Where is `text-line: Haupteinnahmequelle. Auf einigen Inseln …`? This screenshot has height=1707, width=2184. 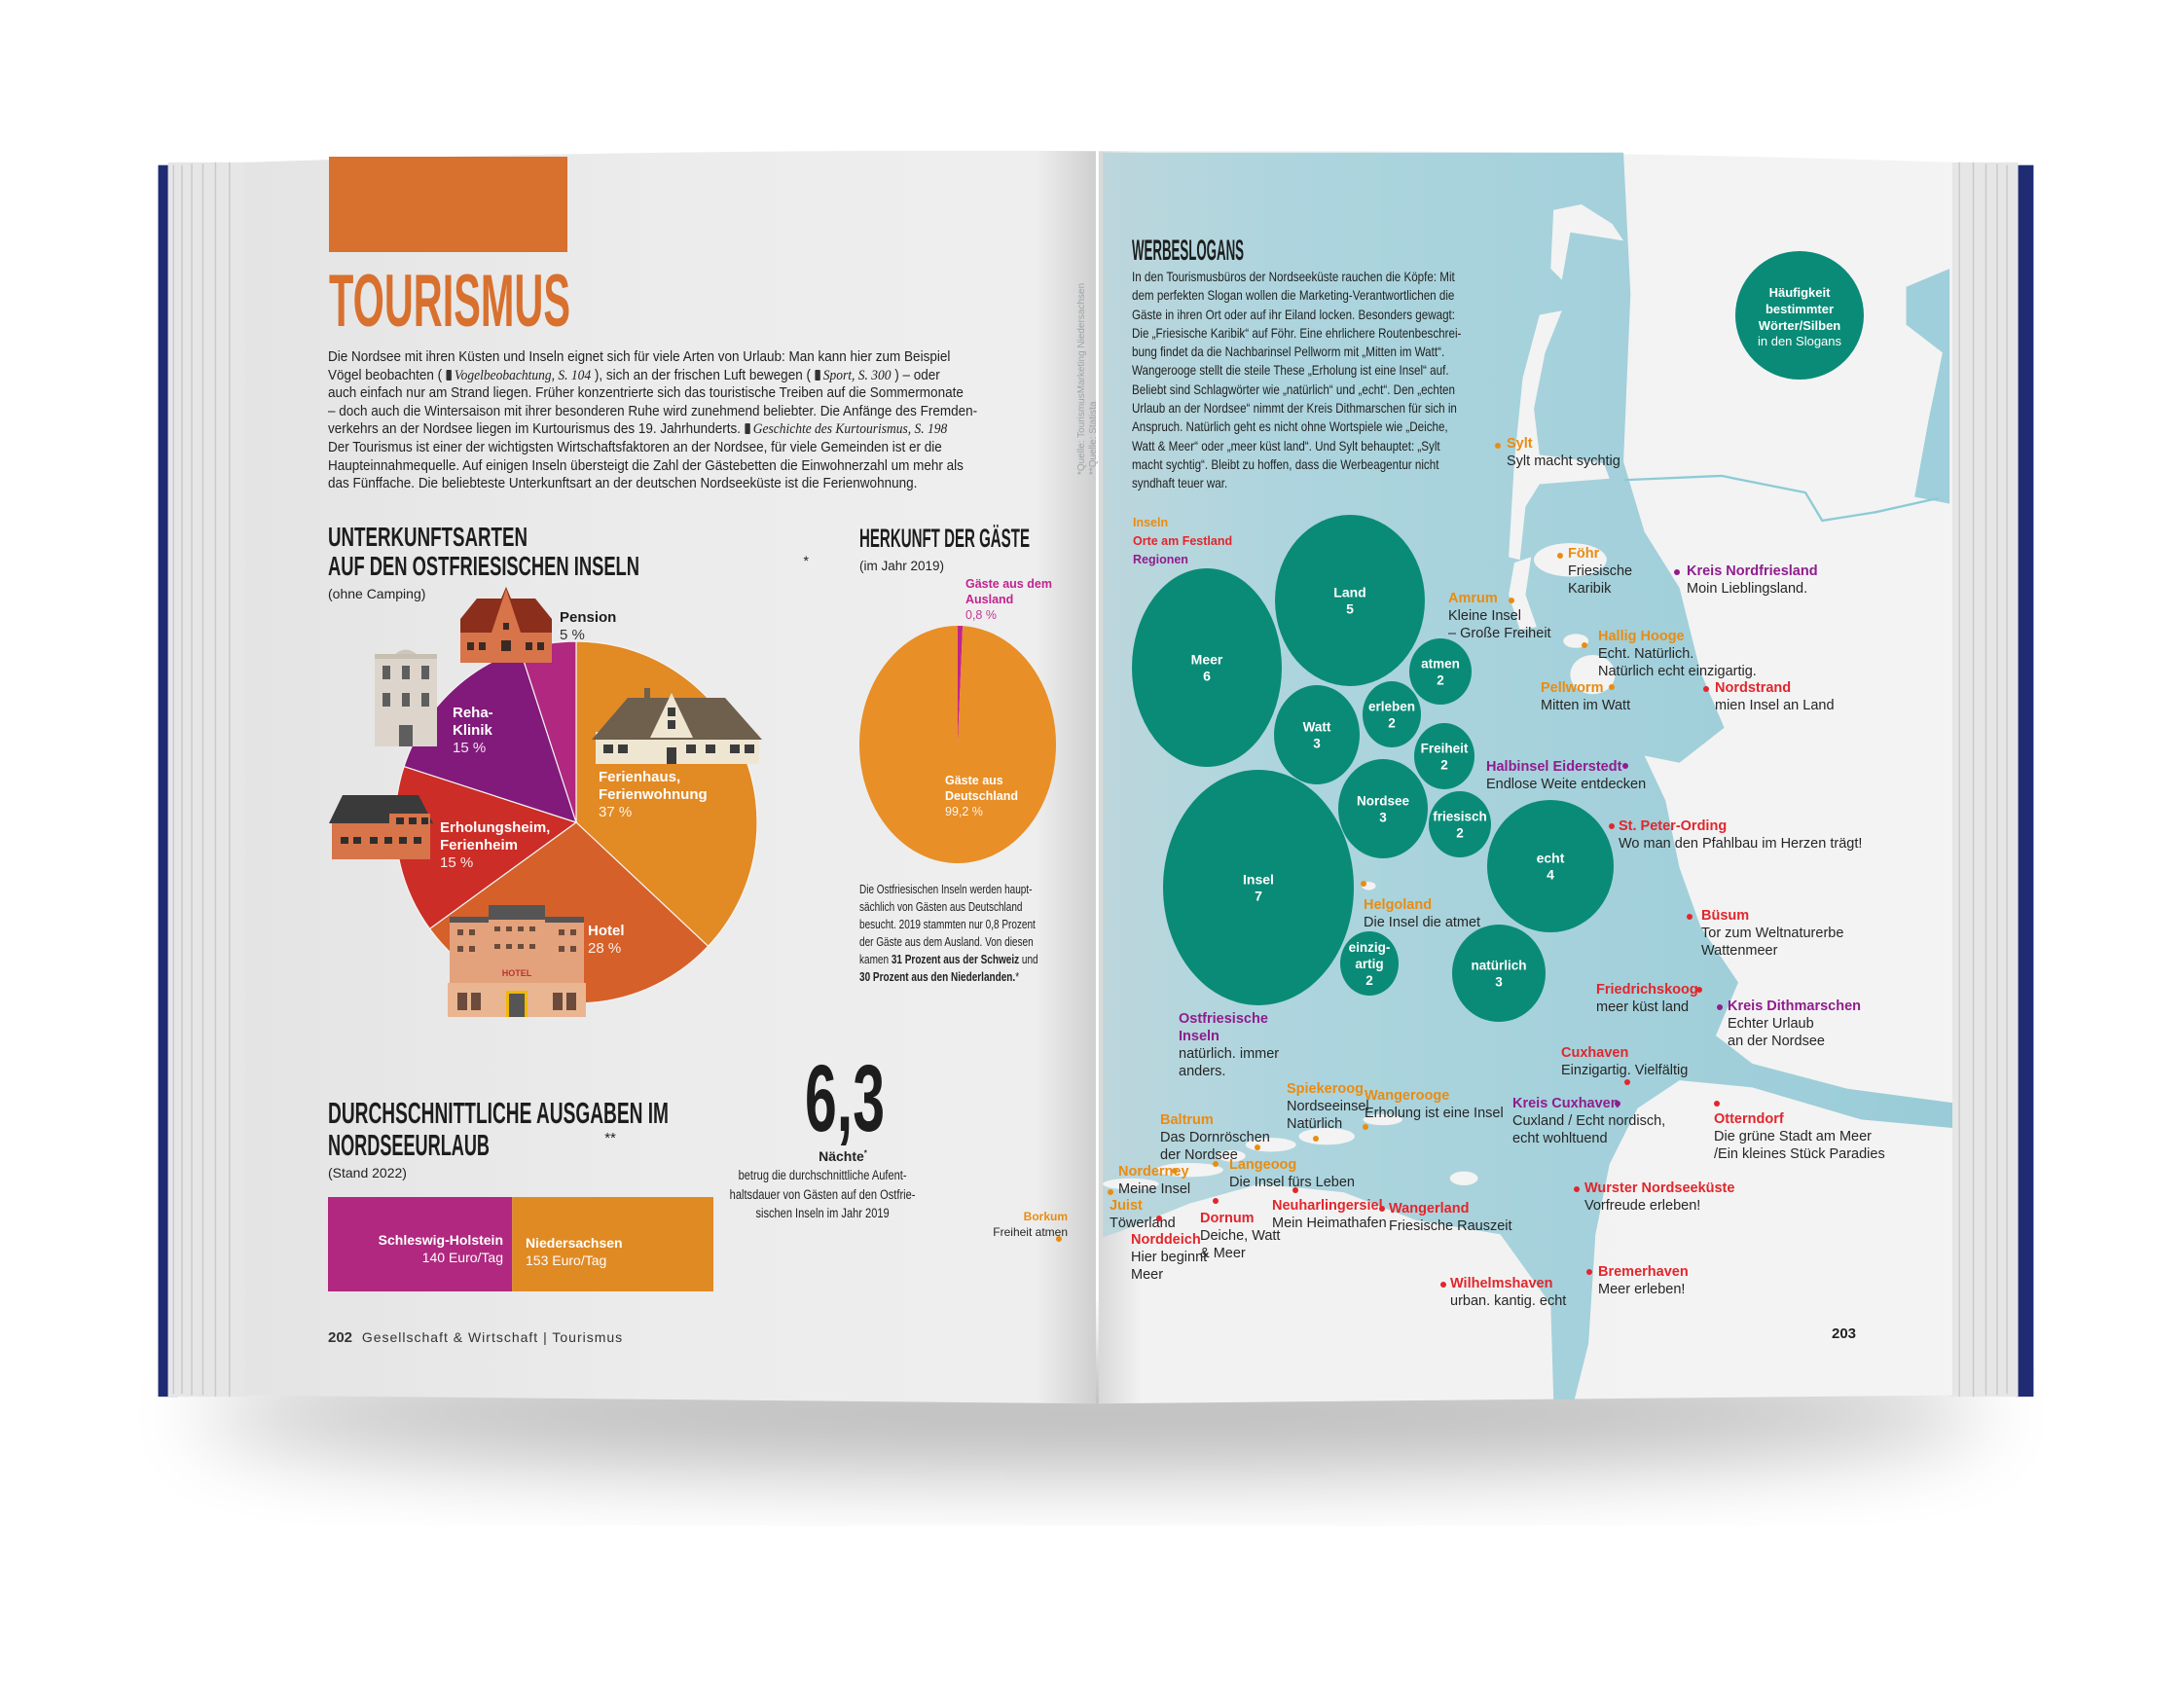
text-line: Haupteinnahmequelle. Auf einigen Inseln … is located at coordinates (646, 465).